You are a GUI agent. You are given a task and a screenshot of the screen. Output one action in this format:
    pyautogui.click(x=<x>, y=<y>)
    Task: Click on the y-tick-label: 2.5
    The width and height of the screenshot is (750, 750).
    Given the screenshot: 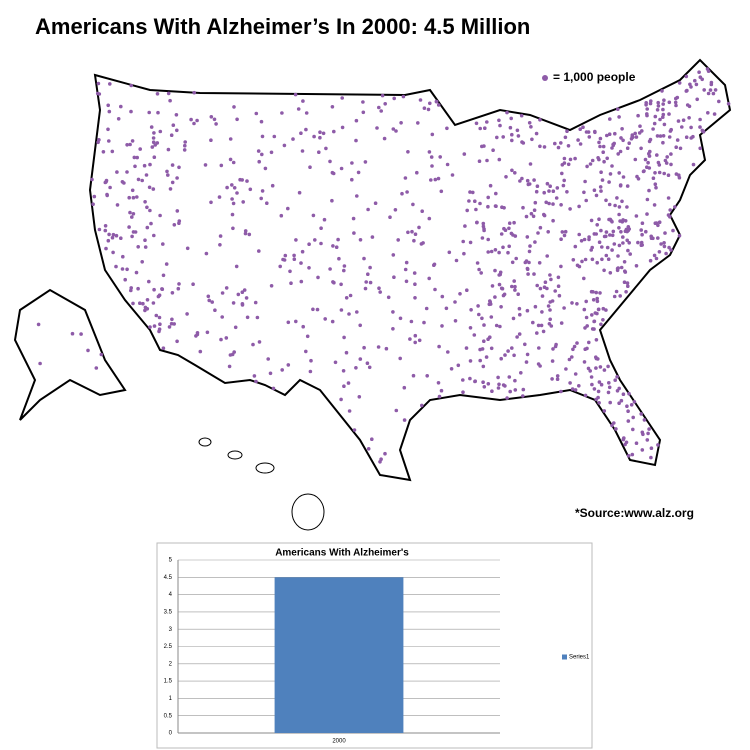 What is the action you would take?
    pyautogui.click(x=168, y=647)
    